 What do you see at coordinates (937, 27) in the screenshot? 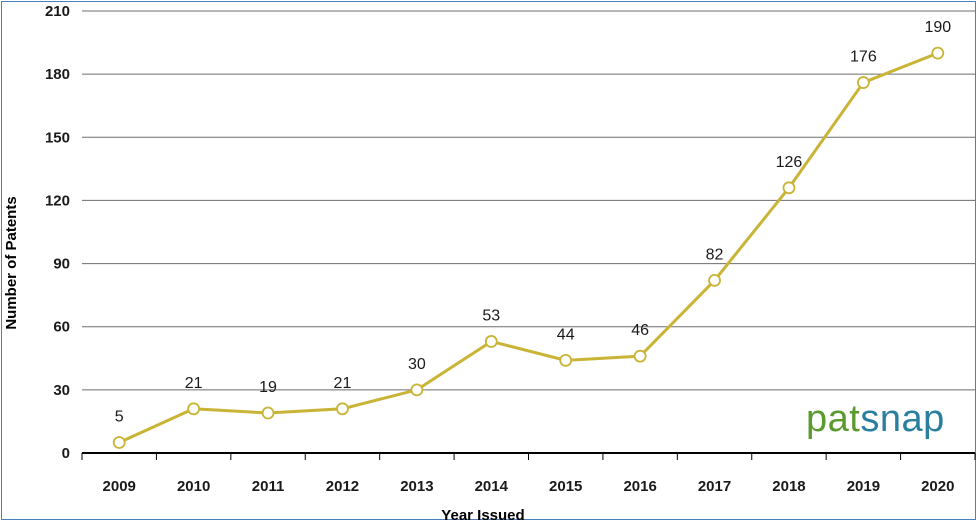
I see `data-label-2020: 190` at bounding box center [937, 27].